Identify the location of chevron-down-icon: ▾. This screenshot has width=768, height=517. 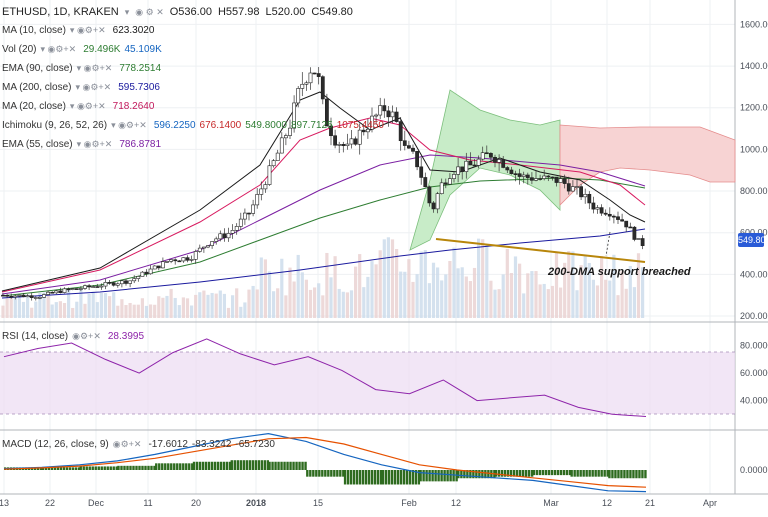
(127, 11).